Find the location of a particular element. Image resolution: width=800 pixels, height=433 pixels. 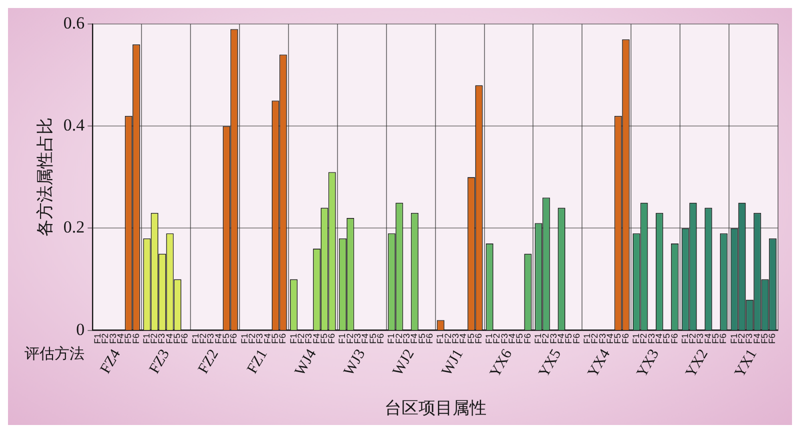

y-tick-label: 0 is located at coordinates (80, 329).